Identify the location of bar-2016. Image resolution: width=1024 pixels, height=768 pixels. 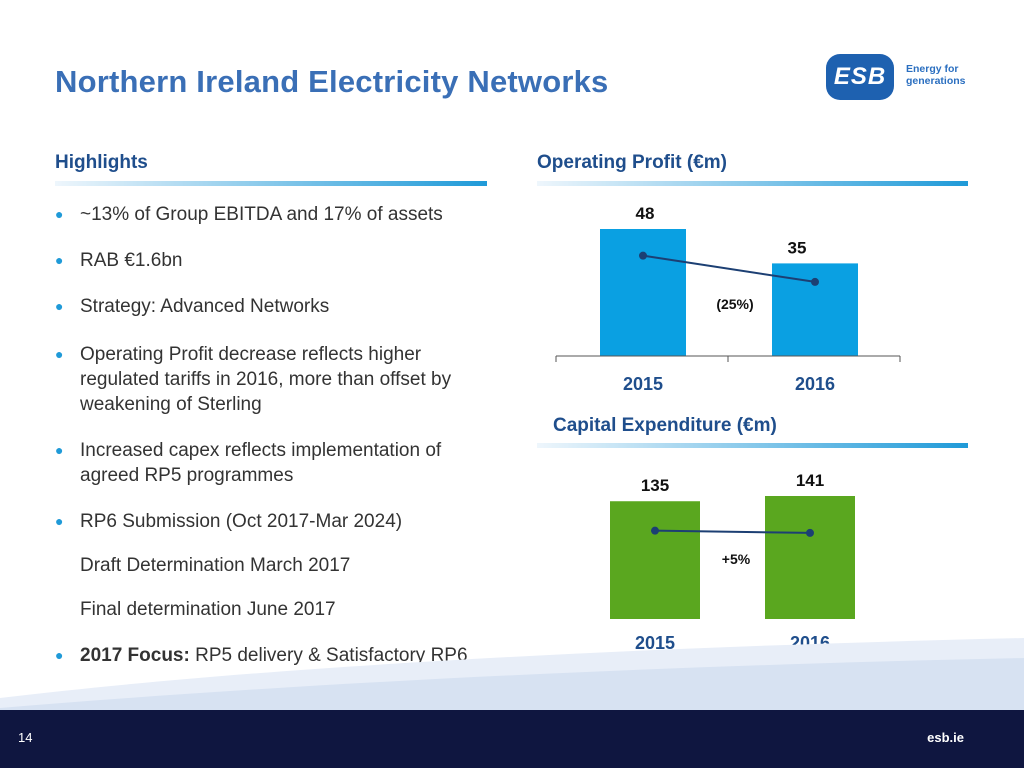
(810, 557).